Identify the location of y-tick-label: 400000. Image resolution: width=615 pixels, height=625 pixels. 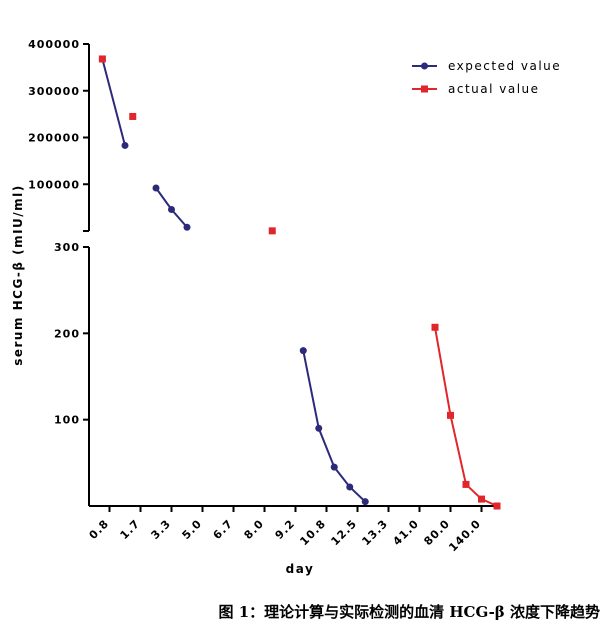
(54, 44).